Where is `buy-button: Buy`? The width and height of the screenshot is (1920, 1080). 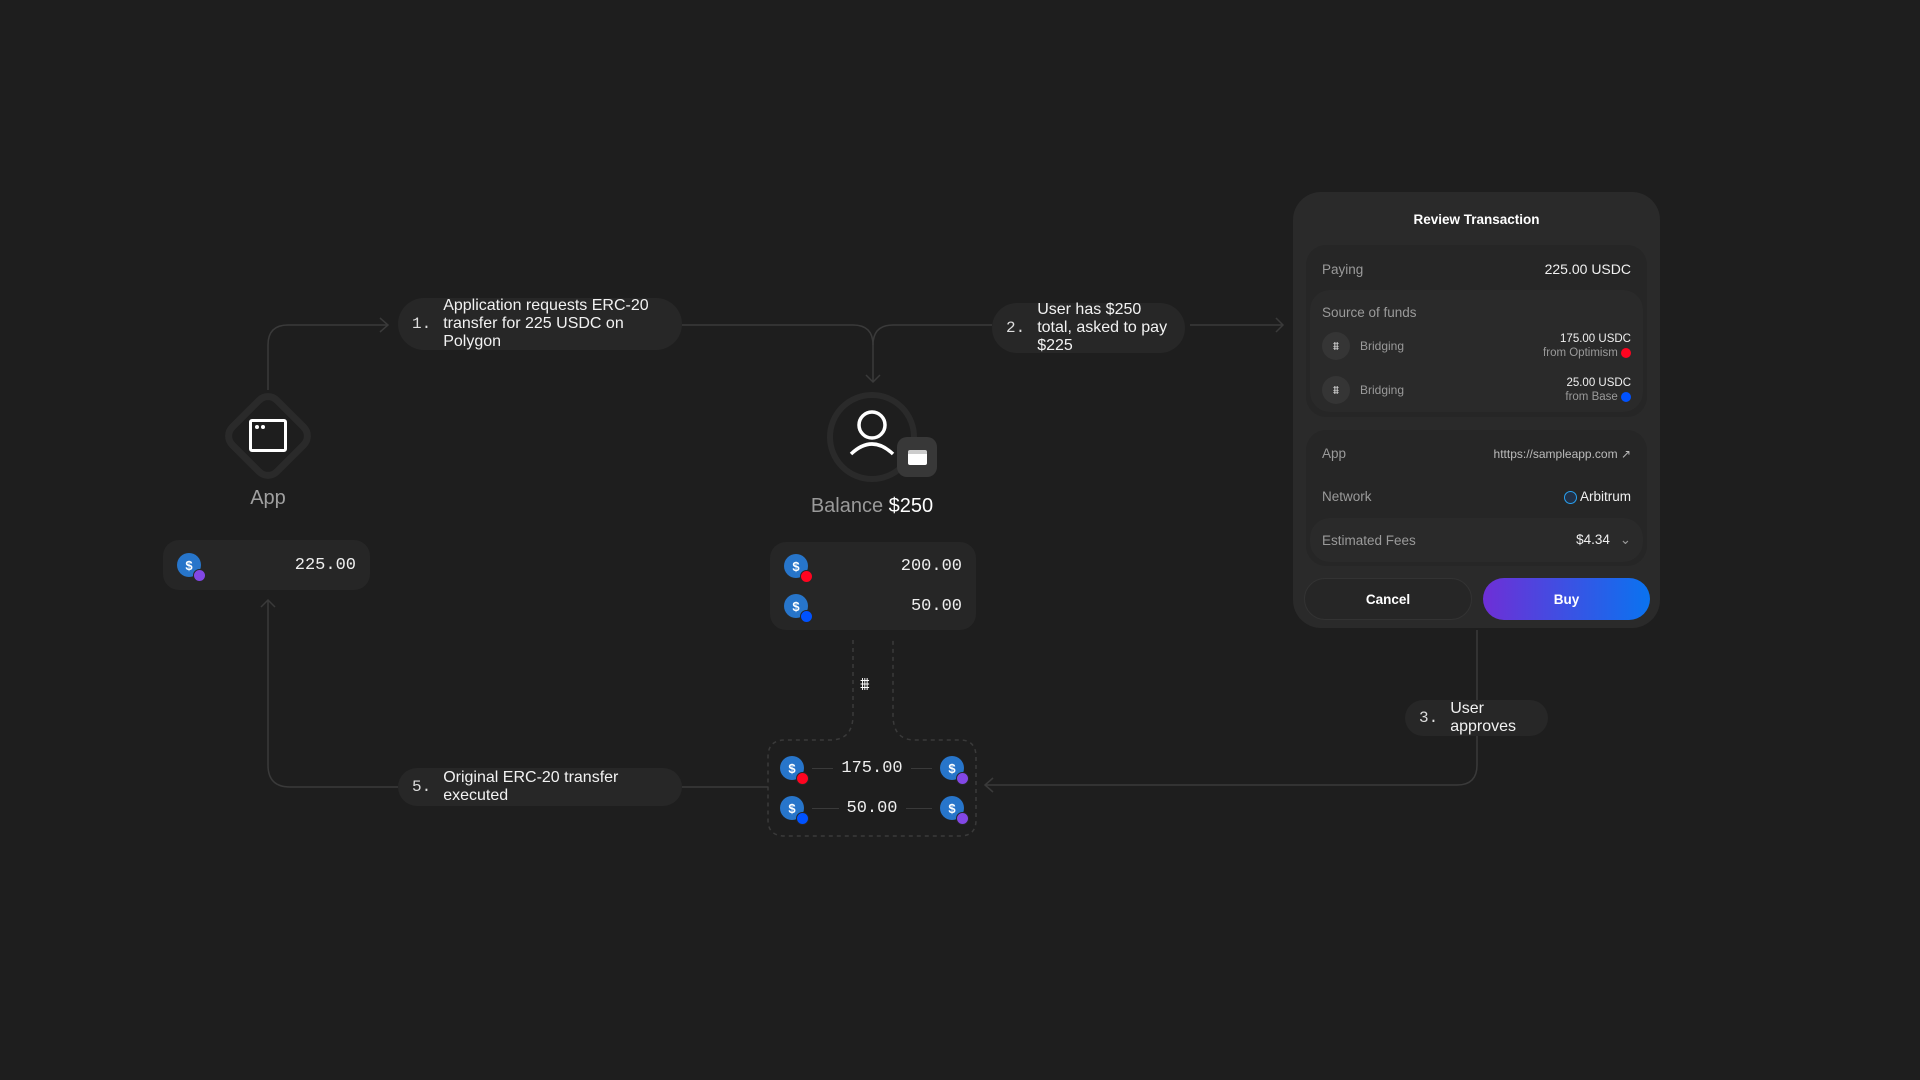
buy-button: Buy is located at coordinates (1566, 599).